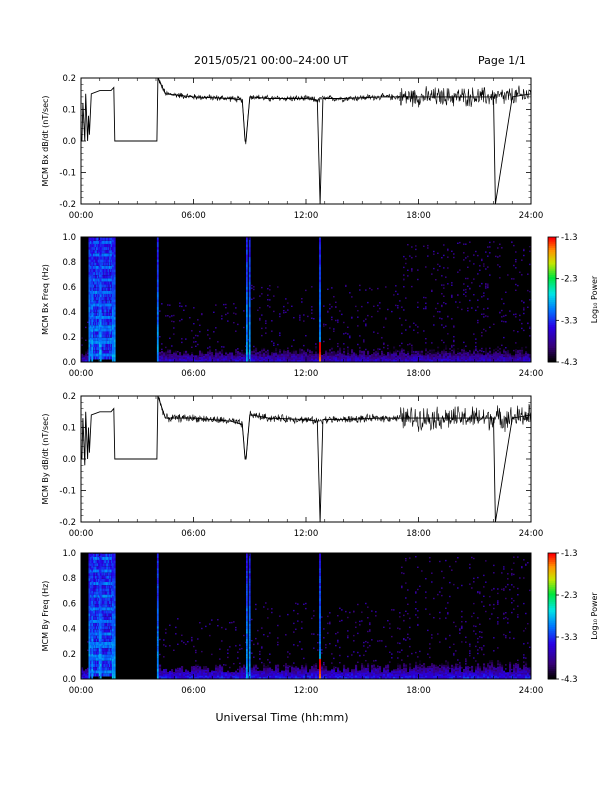 The height and width of the screenshot is (792, 612). What do you see at coordinates (552, 248) in the screenshot?
I see `colorbar-swatch` at bounding box center [552, 248].